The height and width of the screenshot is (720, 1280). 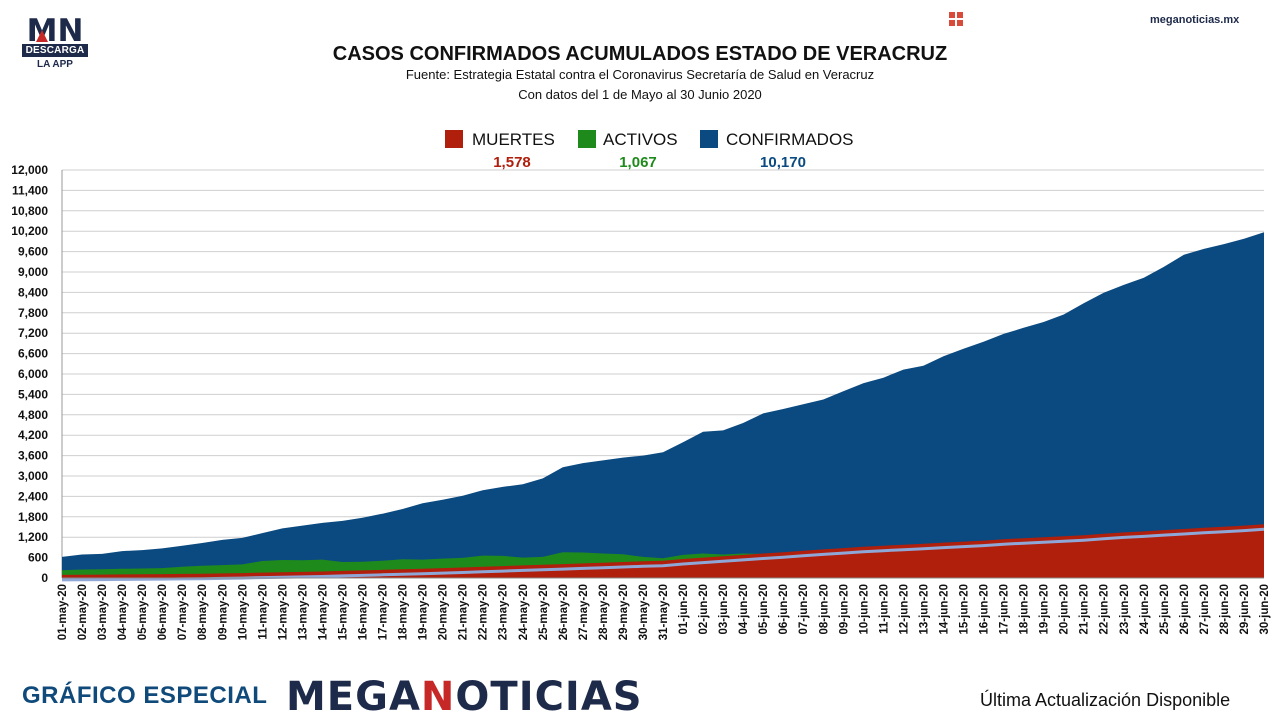 What do you see at coordinates (663, 551) in the screenshot?
I see `area-muertes` at bounding box center [663, 551].